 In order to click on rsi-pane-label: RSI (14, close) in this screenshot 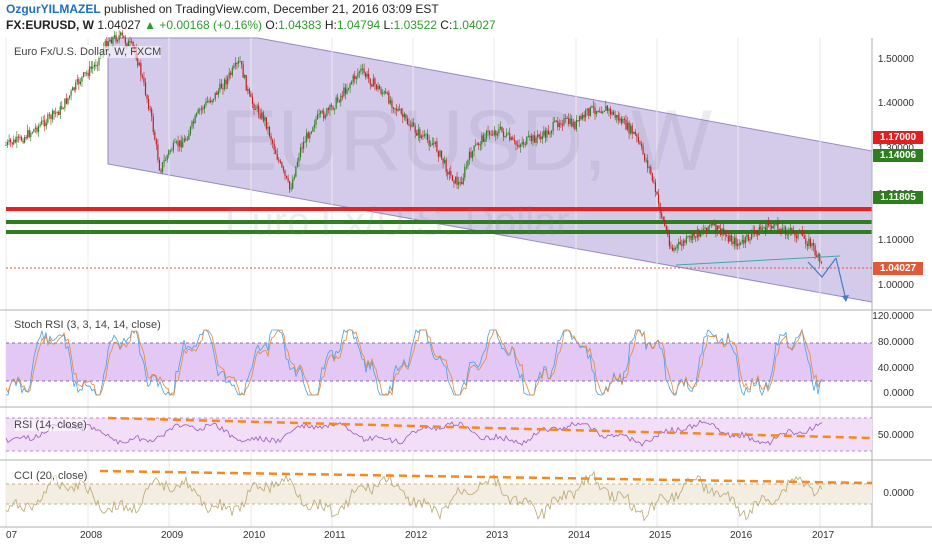, I will do `click(50, 425)`.